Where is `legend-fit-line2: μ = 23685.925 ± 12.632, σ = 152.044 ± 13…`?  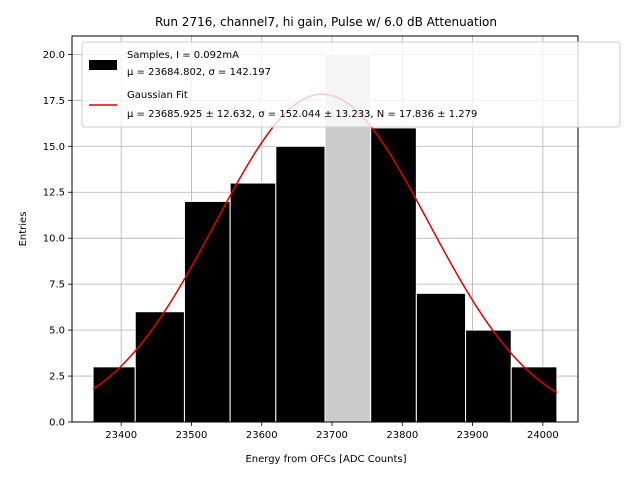 legend-fit-line2: μ = 23685.925 ± 12.632, σ = 152.044 ± 13… is located at coordinates (302, 114).